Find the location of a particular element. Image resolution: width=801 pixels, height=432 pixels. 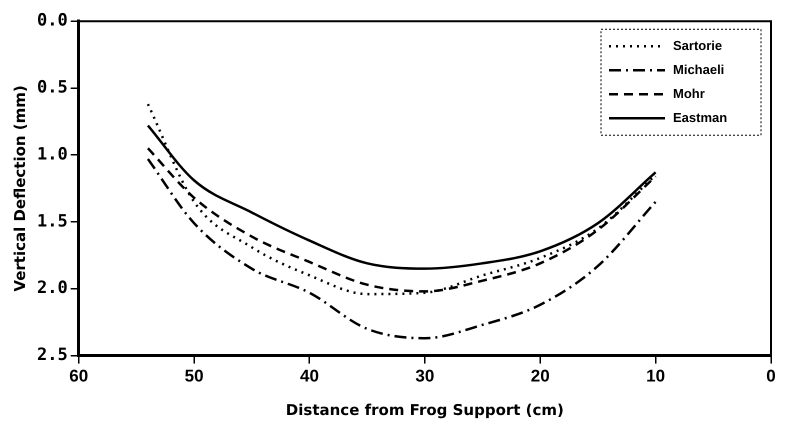

x-axis-title: Distance from Frog Support (cm) is located at coordinates (425, 409).